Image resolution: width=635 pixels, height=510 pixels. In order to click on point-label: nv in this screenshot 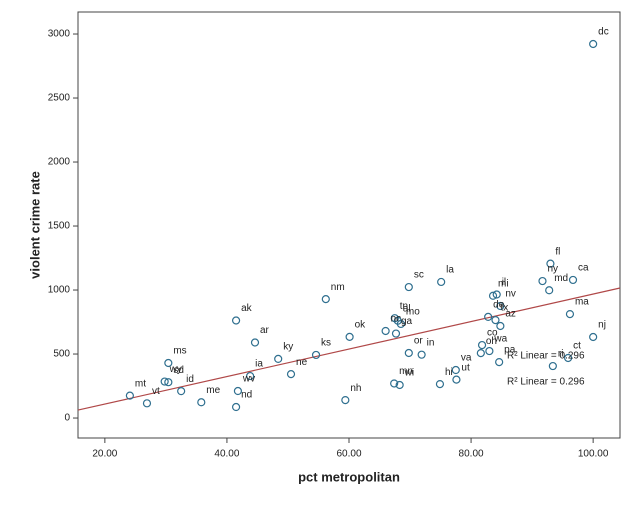, I will do `click(510, 294)`.